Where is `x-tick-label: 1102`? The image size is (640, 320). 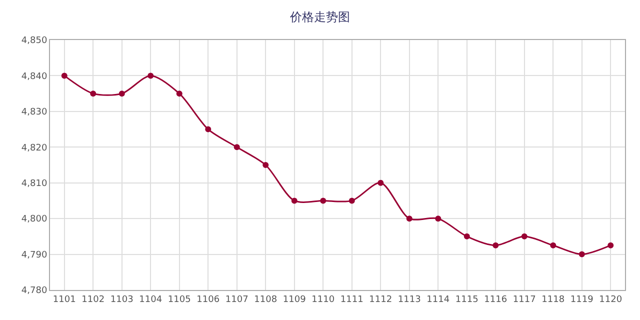 x-tick-label: 1102 is located at coordinates (93, 299).